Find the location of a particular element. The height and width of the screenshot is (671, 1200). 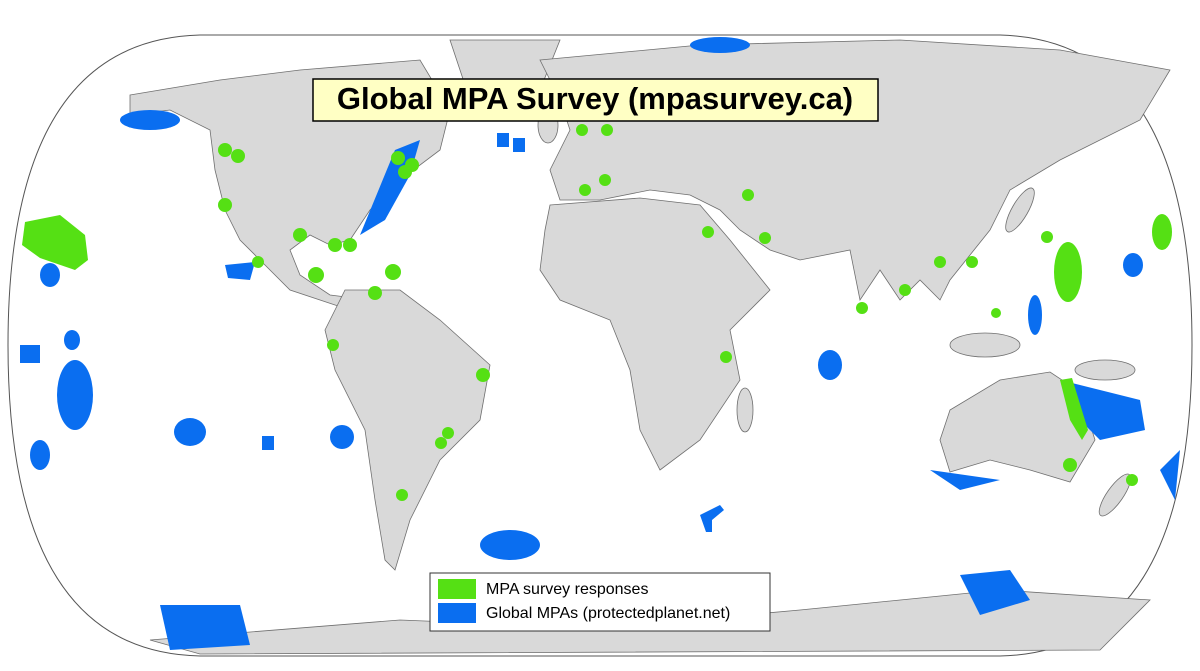

legend-box is located at coordinates (600, 602).